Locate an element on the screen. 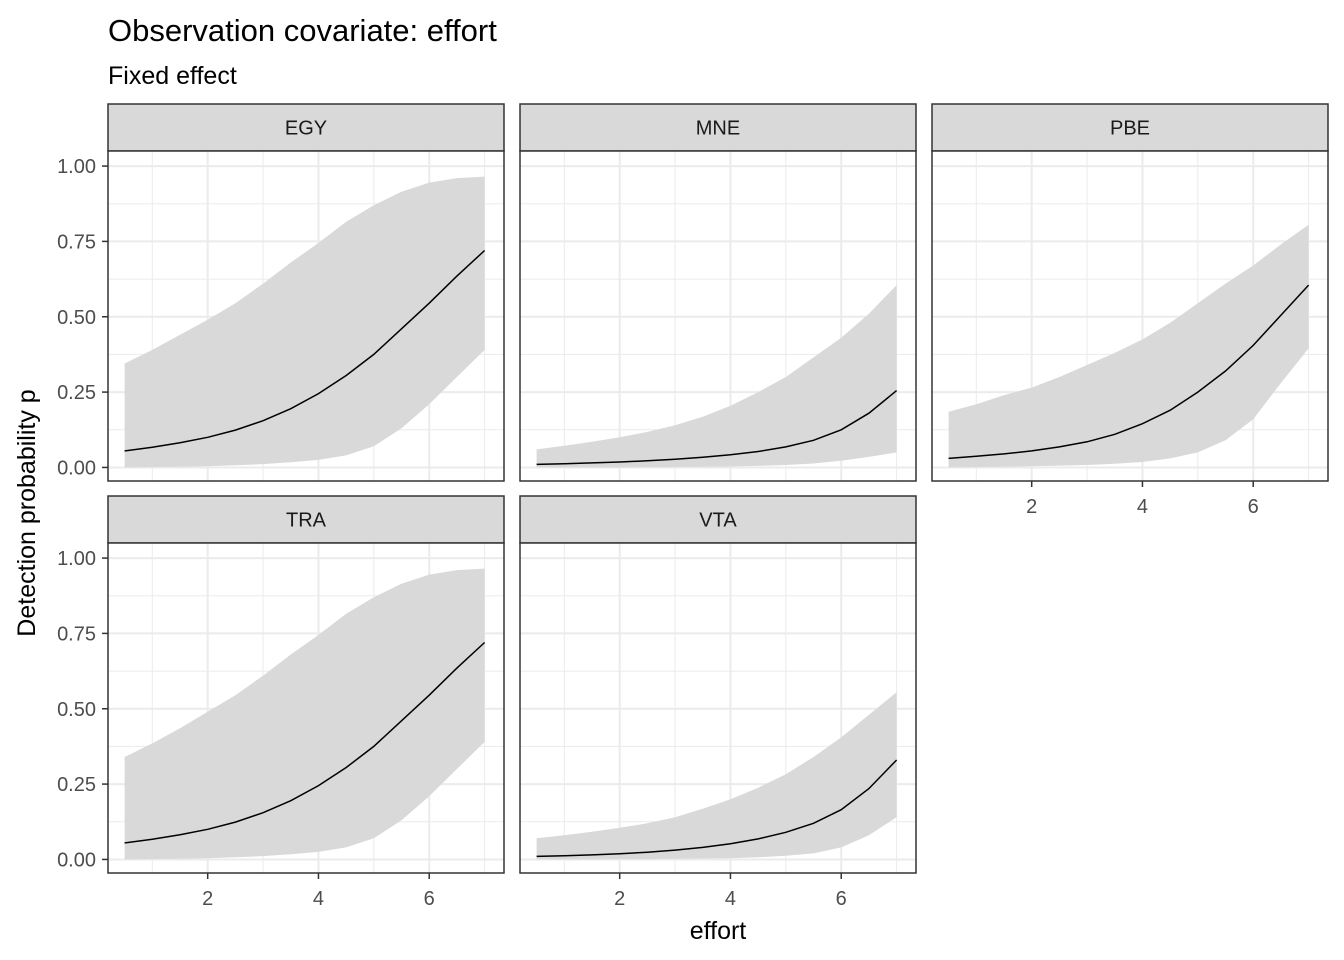 This screenshot has width=1344, height=960. confidence-ribbon-pbe is located at coordinates (1128, 346).